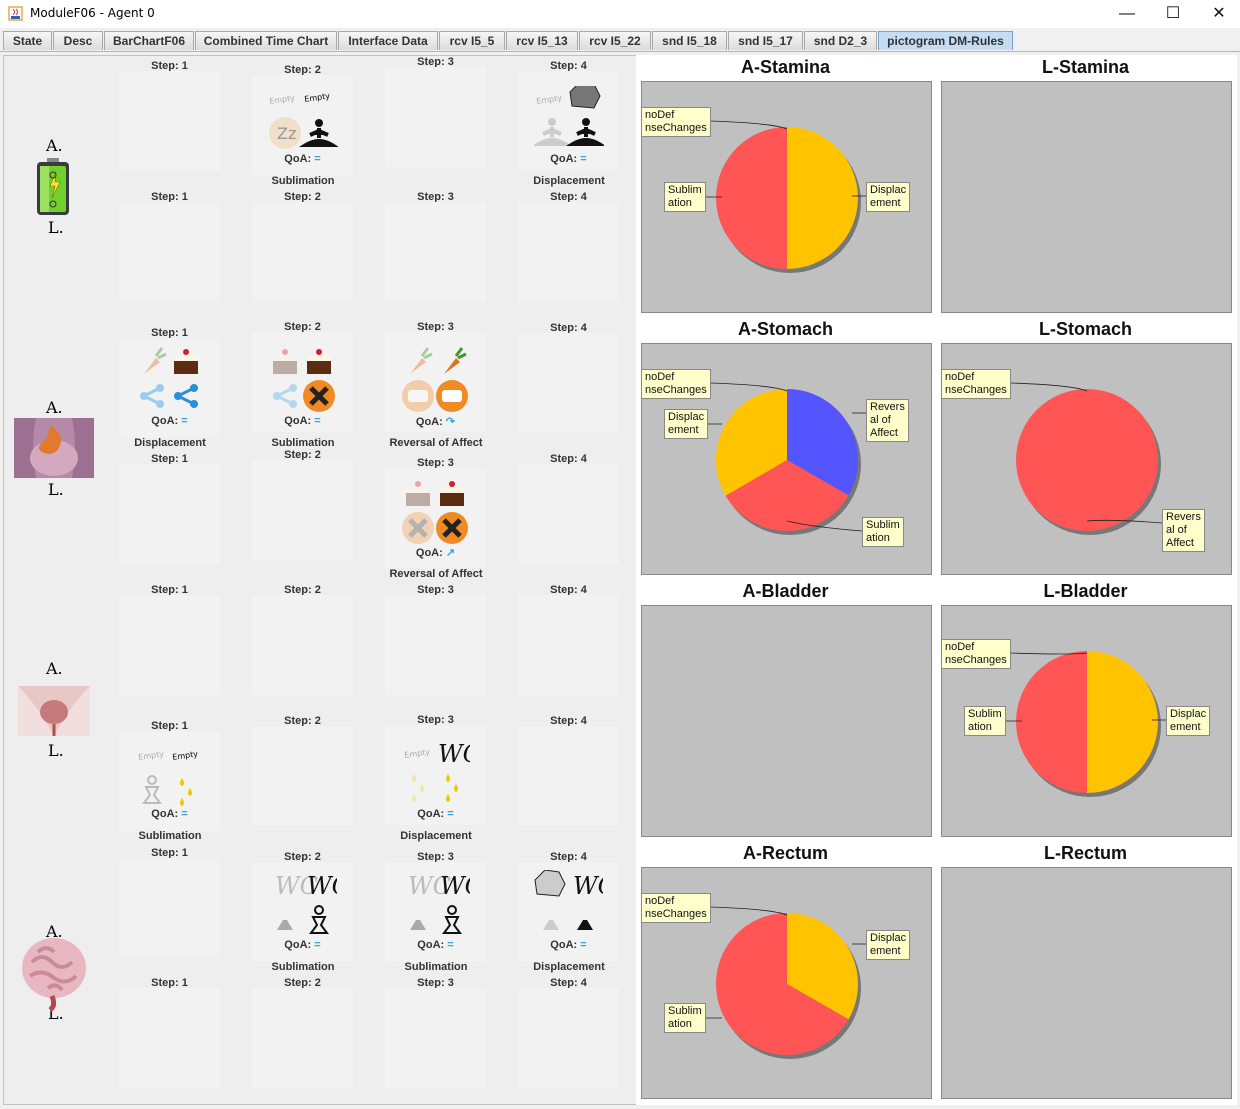 This screenshot has height=1109, width=1240. What do you see at coordinates (388, 40) in the screenshot?
I see `tab-interface-data: Interface Data` at bounding box center [388, 40].